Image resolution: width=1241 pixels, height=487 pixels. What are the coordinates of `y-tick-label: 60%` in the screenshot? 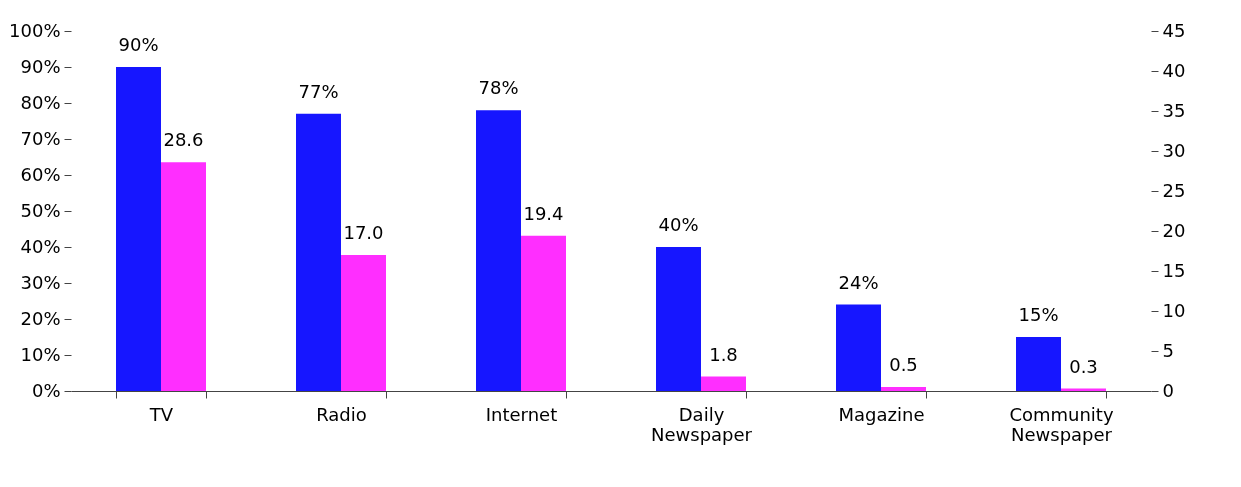 It's located at (40, 174).